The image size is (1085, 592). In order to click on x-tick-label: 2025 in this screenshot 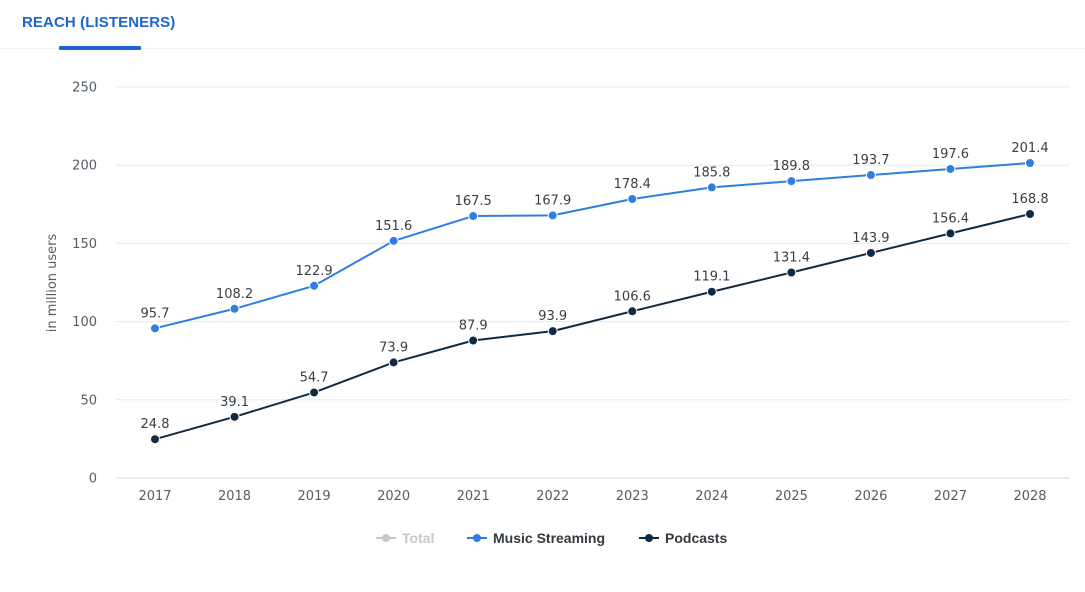, I will do `click(791, 496)`.